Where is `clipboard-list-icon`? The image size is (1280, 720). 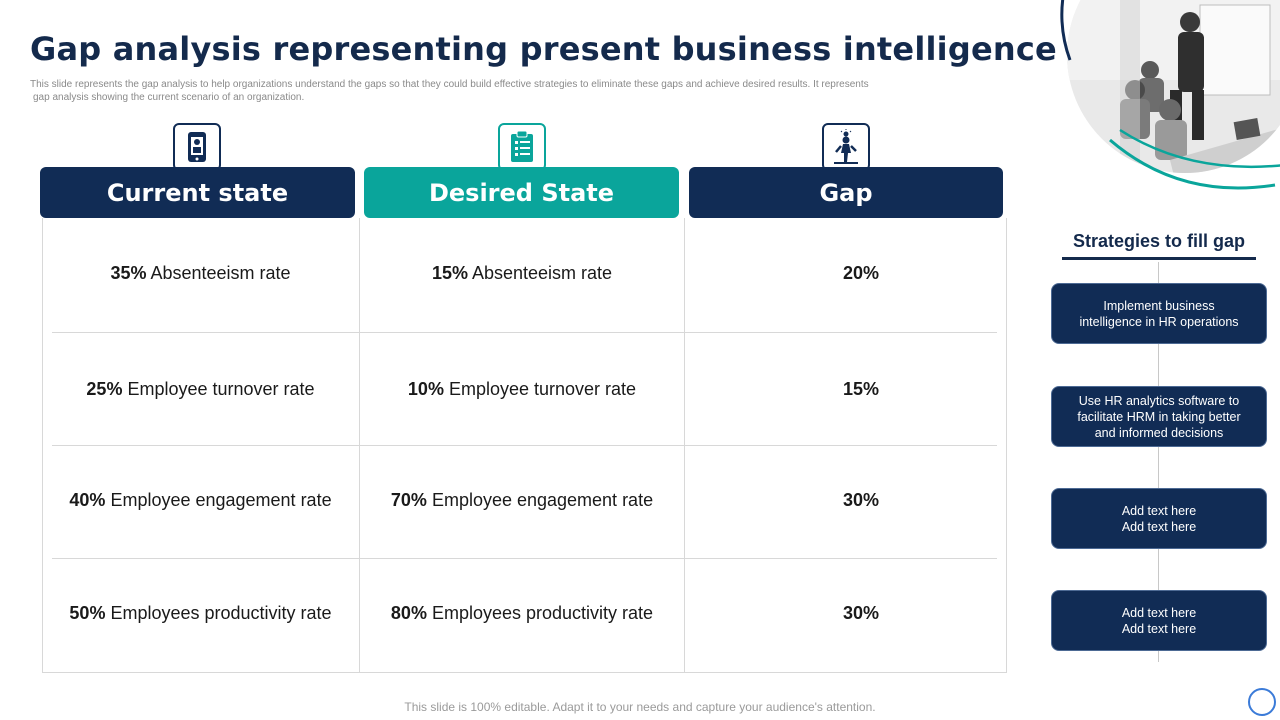 clipboard-list-icon is located at coordinates (522, 147).